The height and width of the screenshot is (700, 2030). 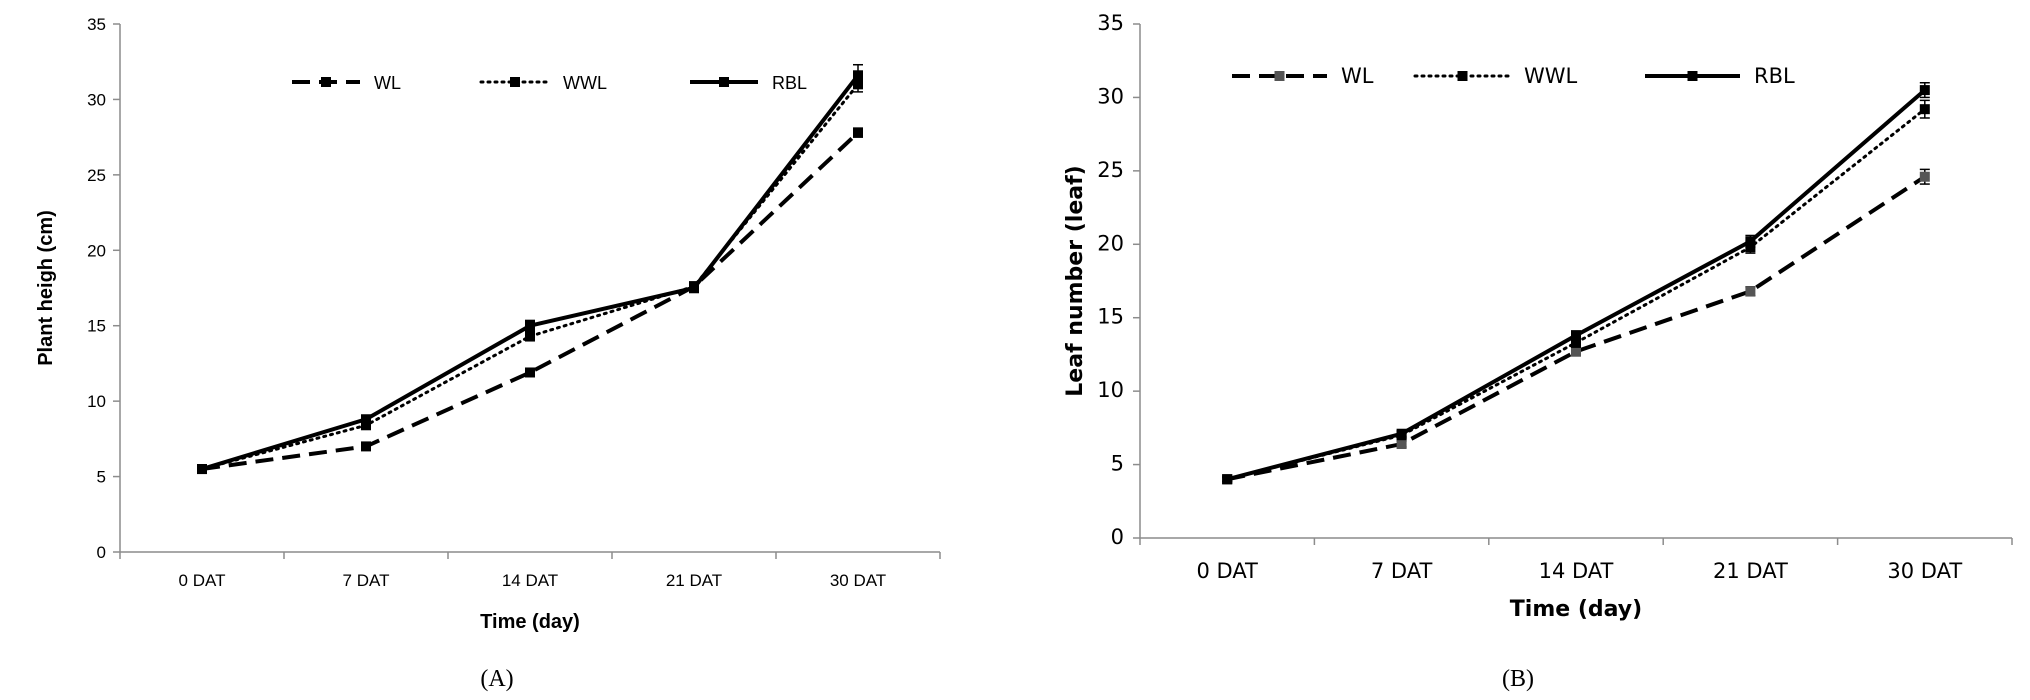 I want to click on chart-caption: (B), so click(x=1518, y=679).